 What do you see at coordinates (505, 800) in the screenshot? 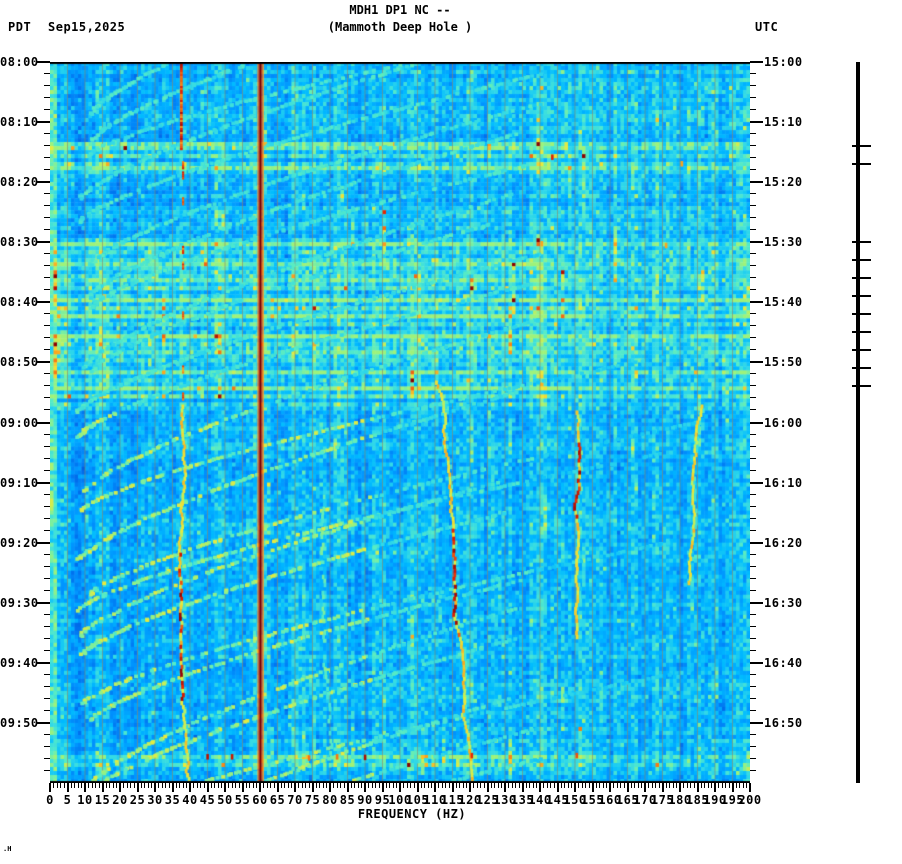
I see `freq-label: 130` at bounding box center [505, 800].